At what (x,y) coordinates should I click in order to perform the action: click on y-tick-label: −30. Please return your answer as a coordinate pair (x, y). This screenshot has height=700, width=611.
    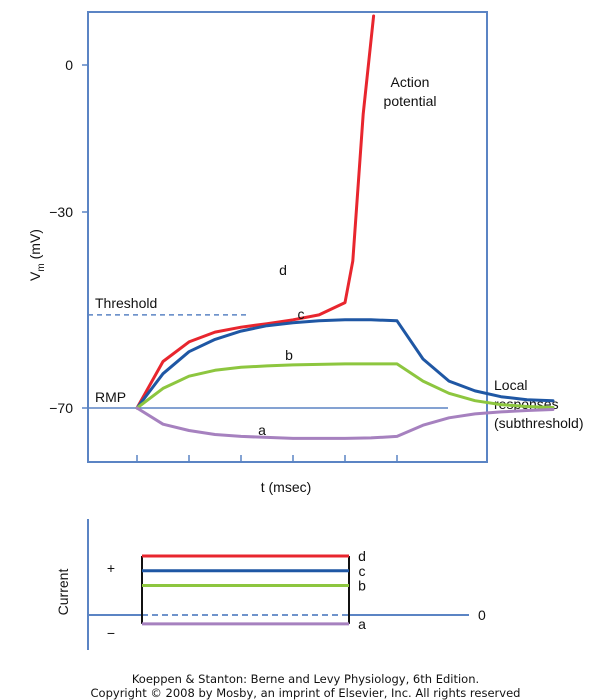
    Looking at the image, I should click on (61, 212).